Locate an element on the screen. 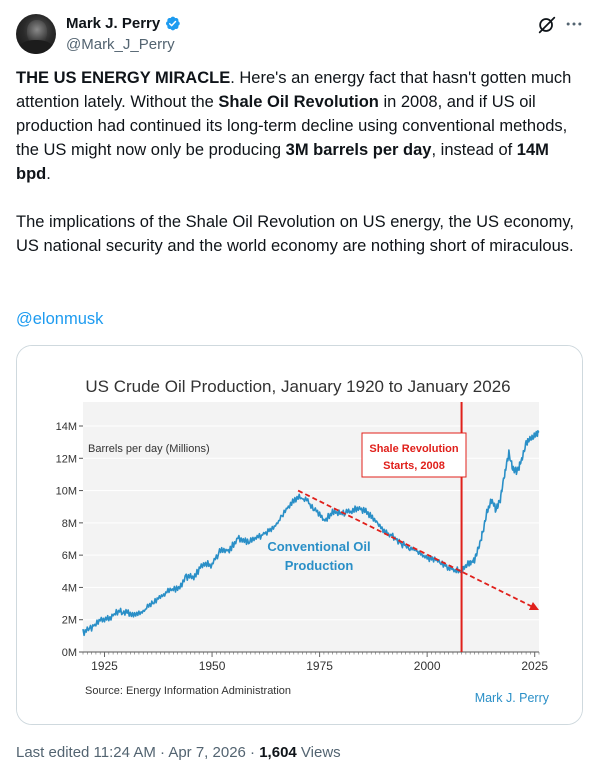  avatar is located at coordinates (36, 34).